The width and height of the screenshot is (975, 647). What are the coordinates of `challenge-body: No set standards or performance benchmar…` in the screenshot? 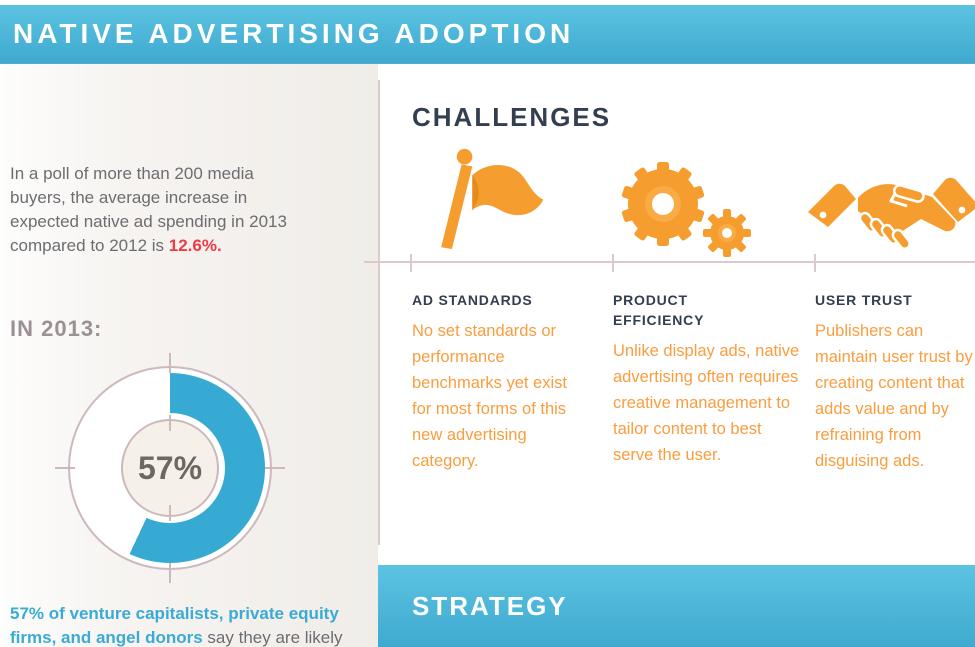 It's located at (489, 396).